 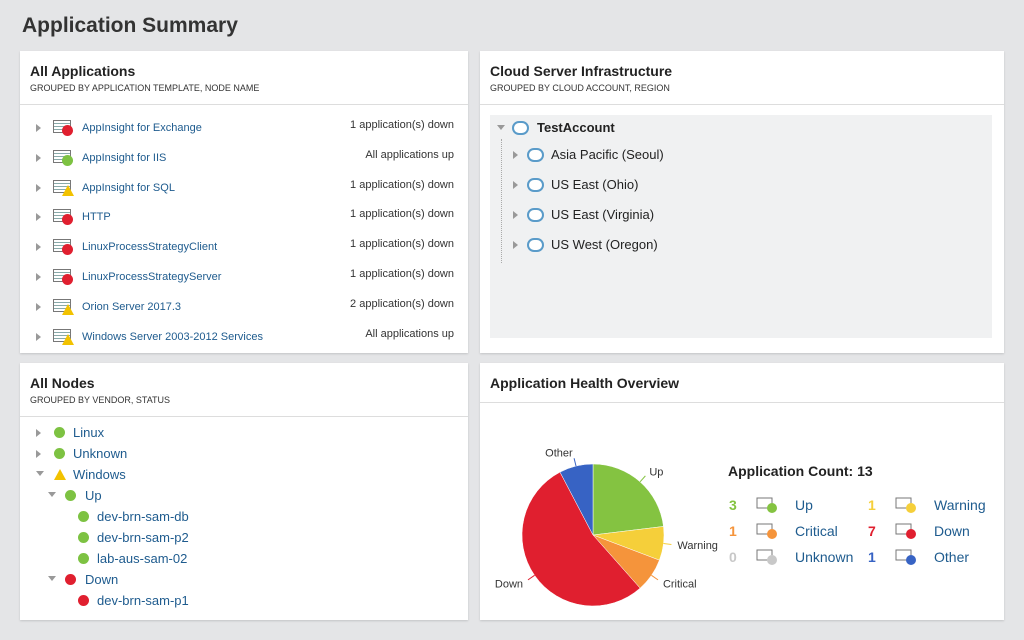 I want to click on region-name: US East (Virginia), so click(x=603, y=214).